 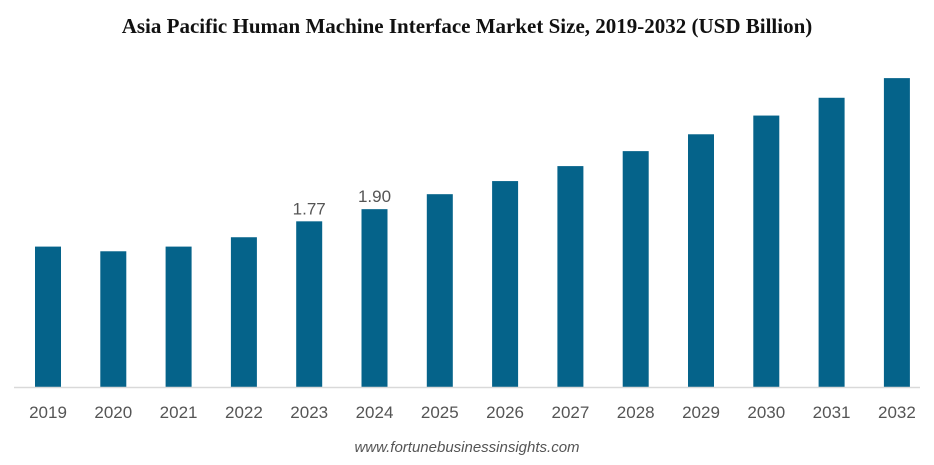 What do you see at coordinates (505, 284) in the screenshot?
I see `bar-2026` at bounding box center [505, 284].